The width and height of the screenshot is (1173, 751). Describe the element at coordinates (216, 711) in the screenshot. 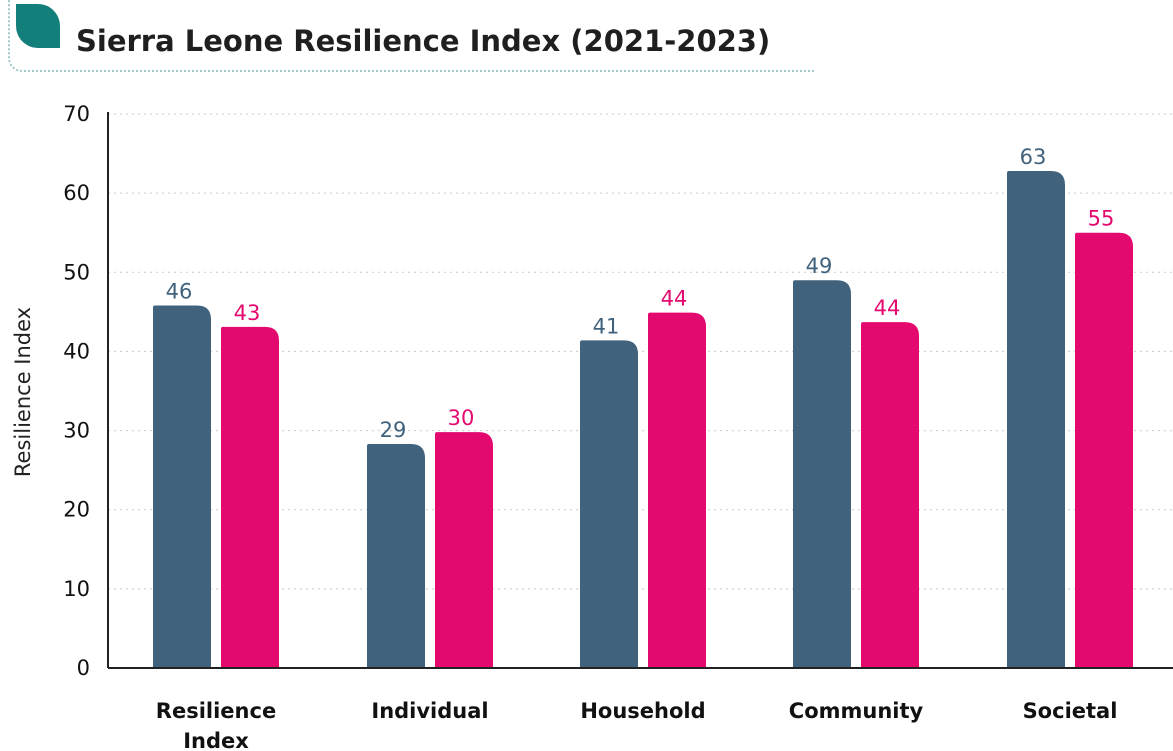

I see `x-tick-label: Resilience` at that location.